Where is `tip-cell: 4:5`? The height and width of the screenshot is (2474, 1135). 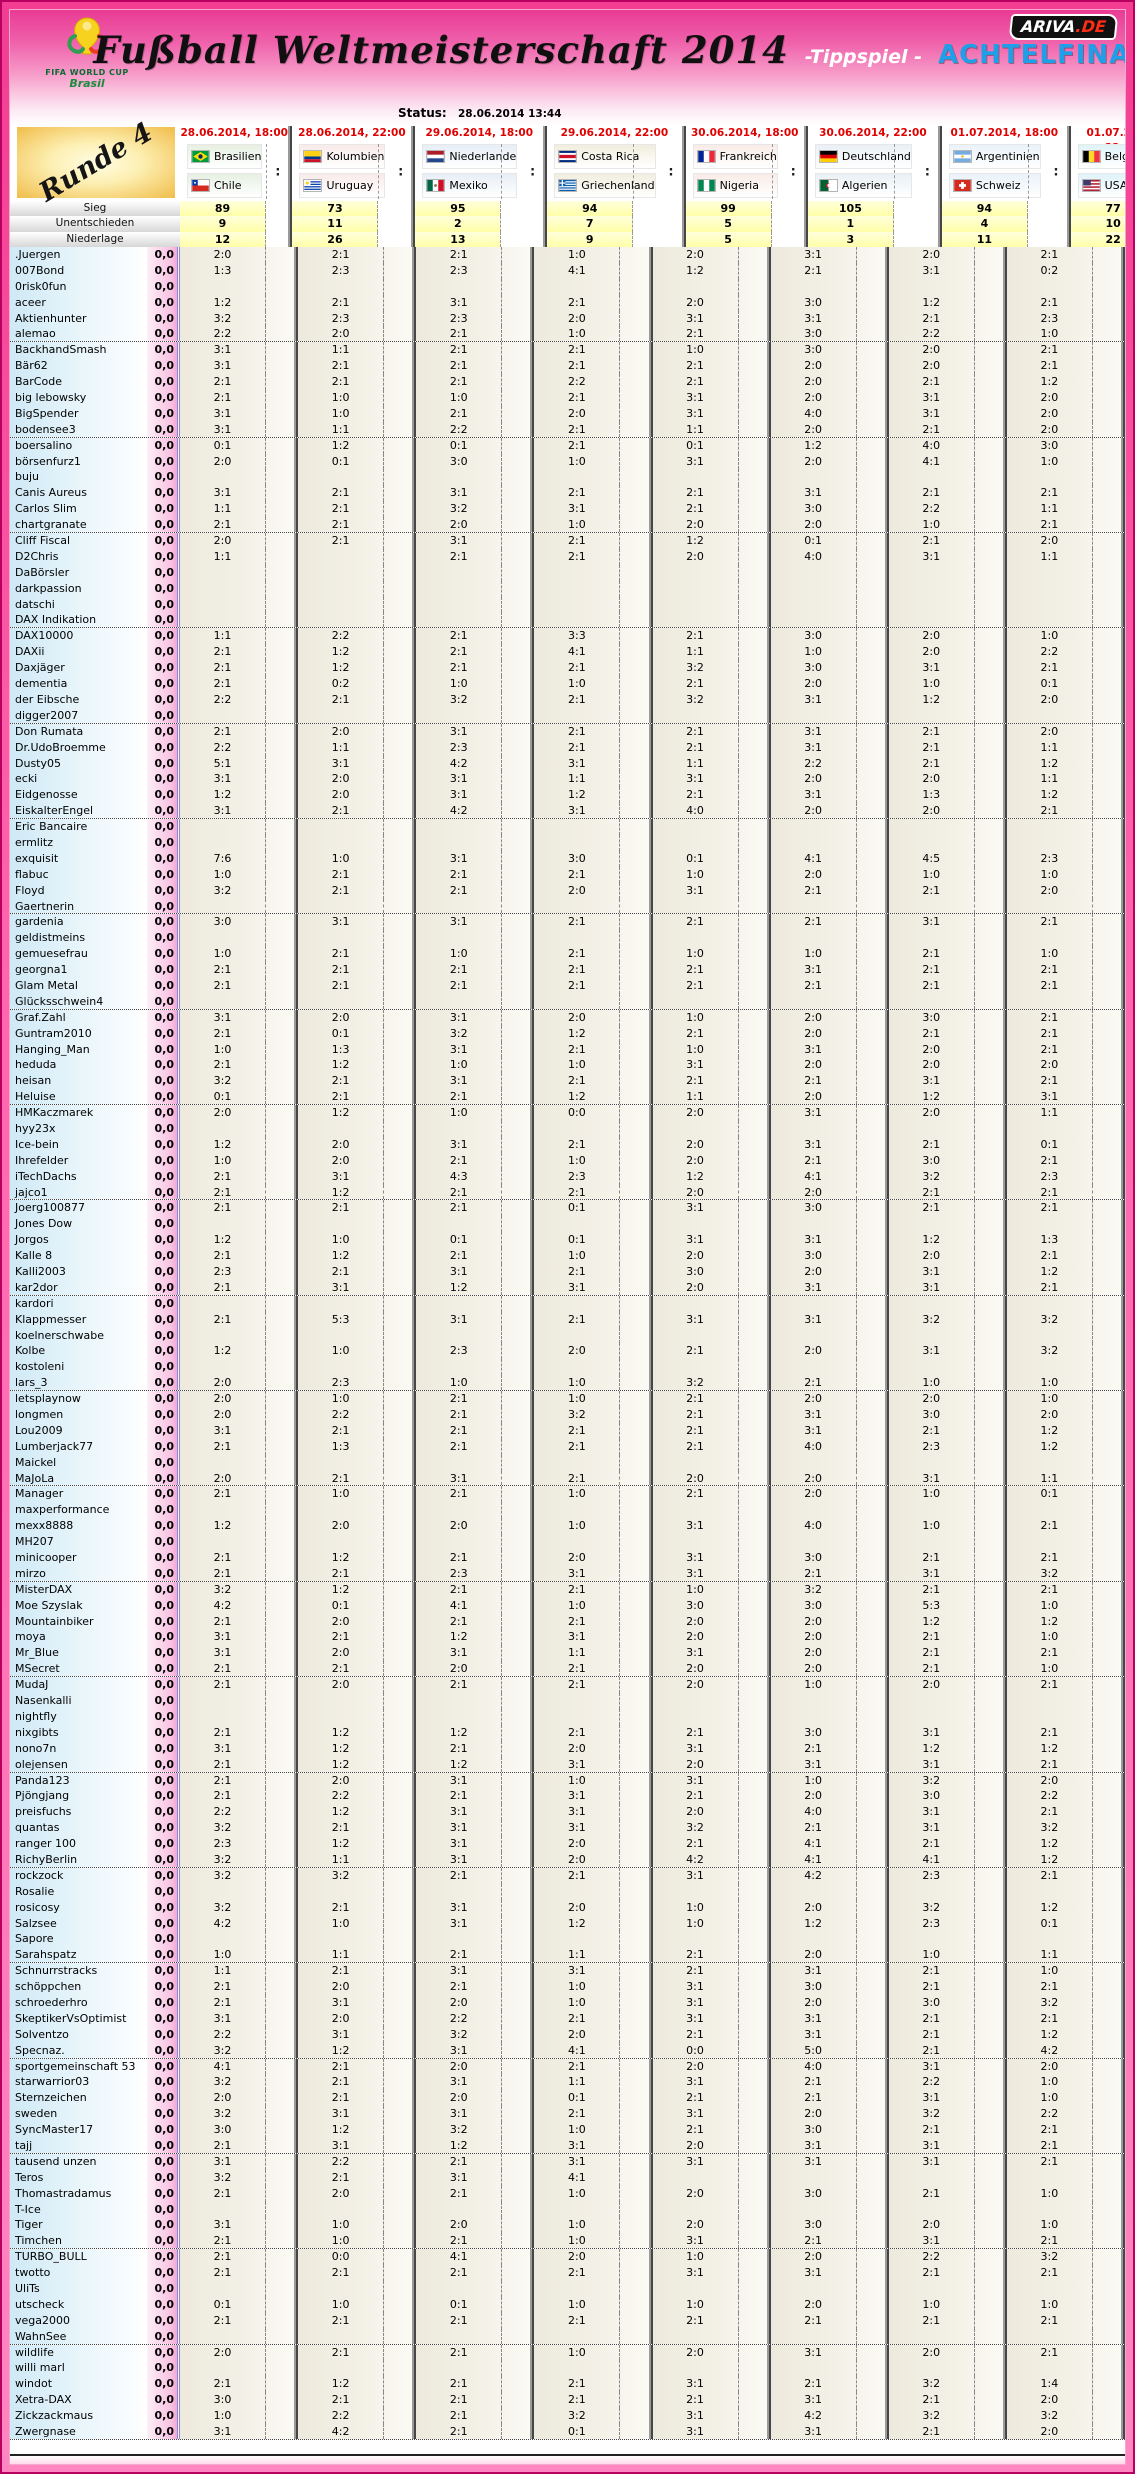 tip-cell: 4:5 is located at coordinates (947, 858).